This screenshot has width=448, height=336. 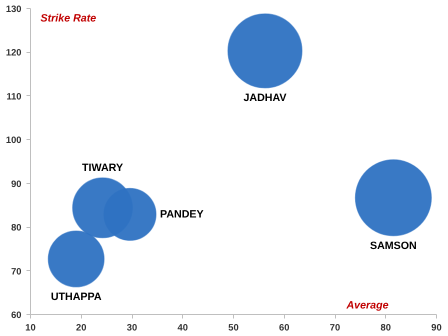 I want to click on y-tick-label: 60, so click(x=16, y=315).